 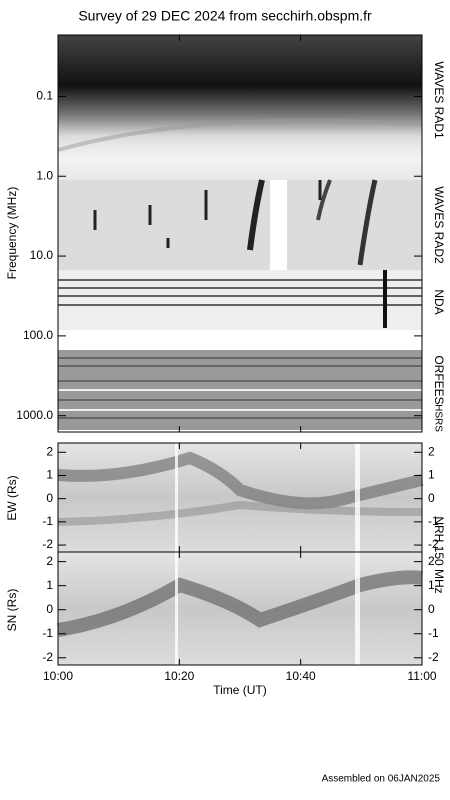 What do you see at coordinates (240, 608) in the screenshot?
I see `frame` at bounding box center [240, 608].